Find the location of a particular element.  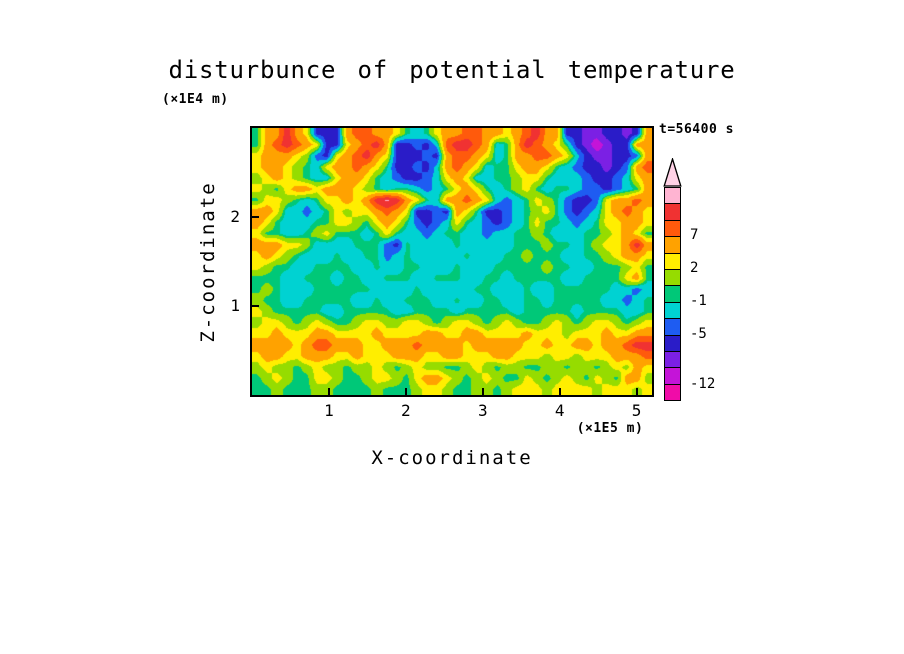

colorbar-tick-label: 7 is located at coordinates (694, 235).